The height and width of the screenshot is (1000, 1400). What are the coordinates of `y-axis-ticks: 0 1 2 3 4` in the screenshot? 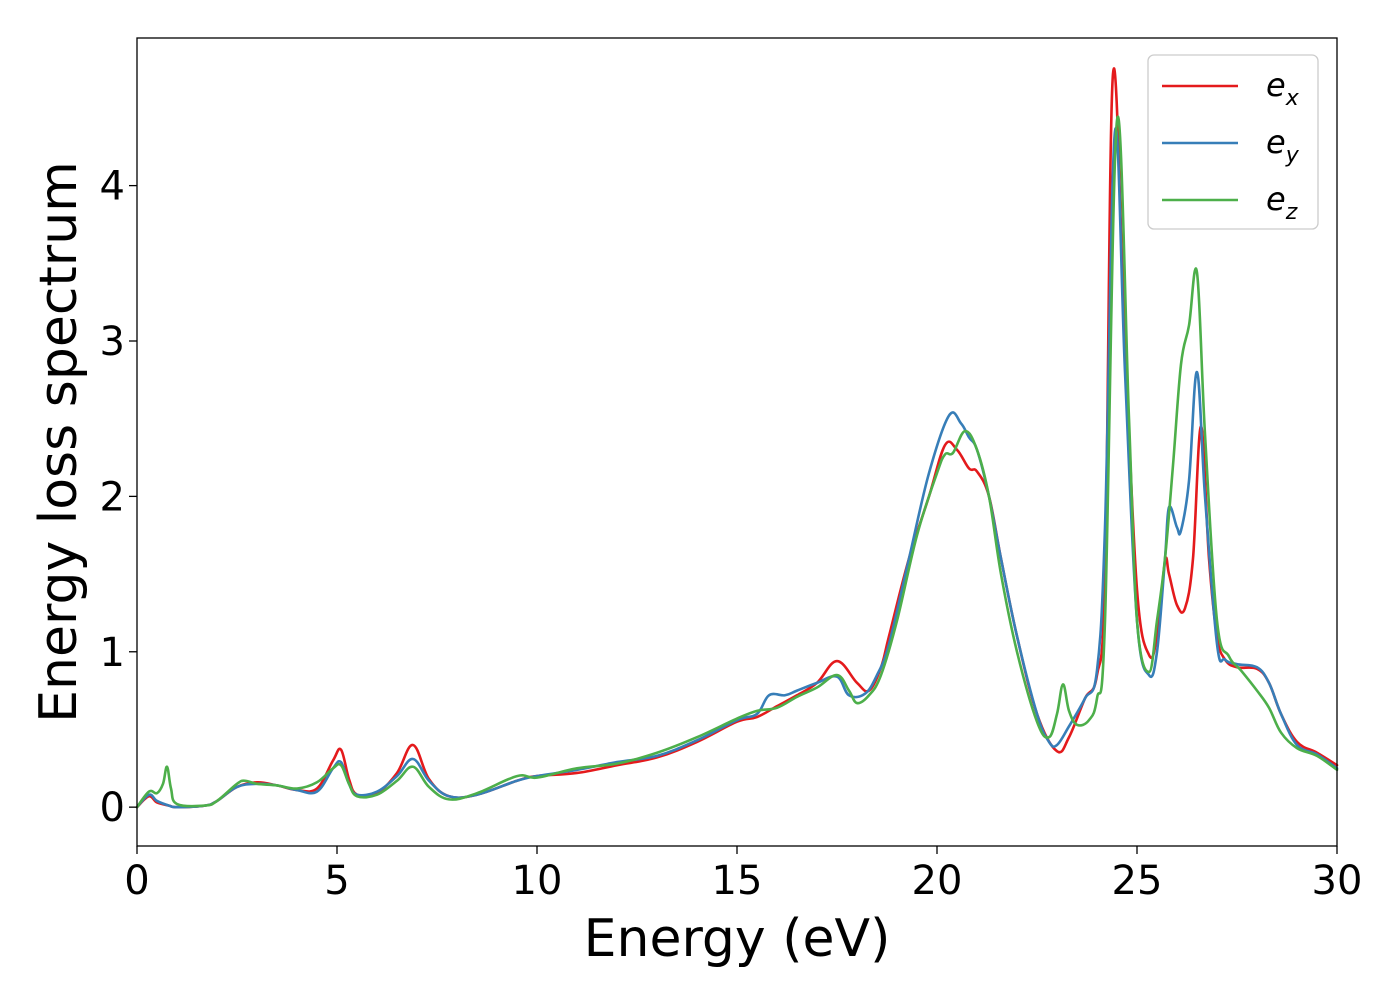 It's located at (118, 497).